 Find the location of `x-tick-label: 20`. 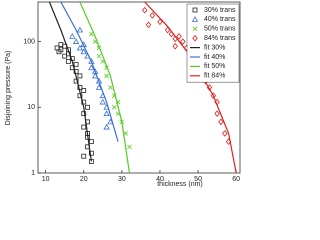

x-tick-label: 20 is located at coordinates (84, 179).